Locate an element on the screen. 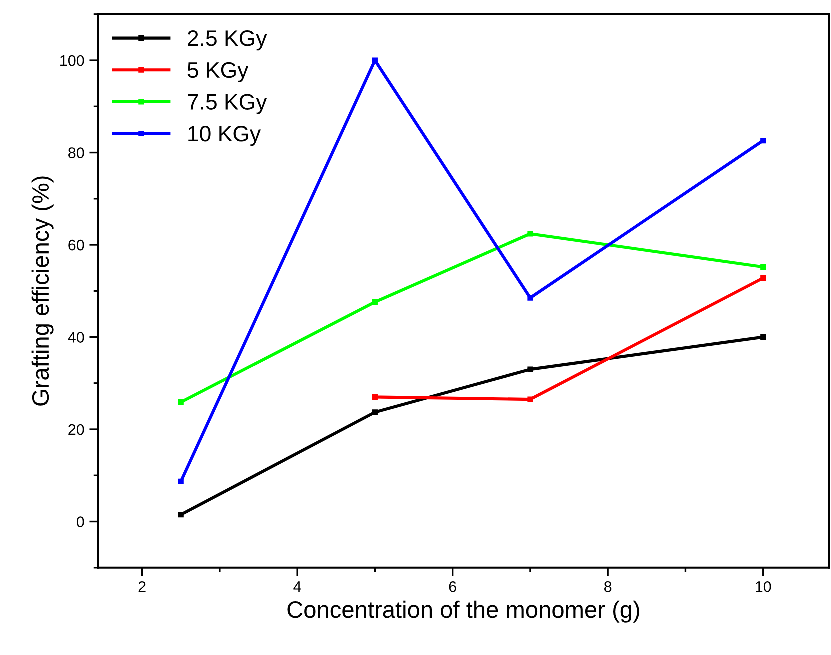 This screenshot has width=831, height=655. x-tick-label: 10 is located at coordinates (764, 586).